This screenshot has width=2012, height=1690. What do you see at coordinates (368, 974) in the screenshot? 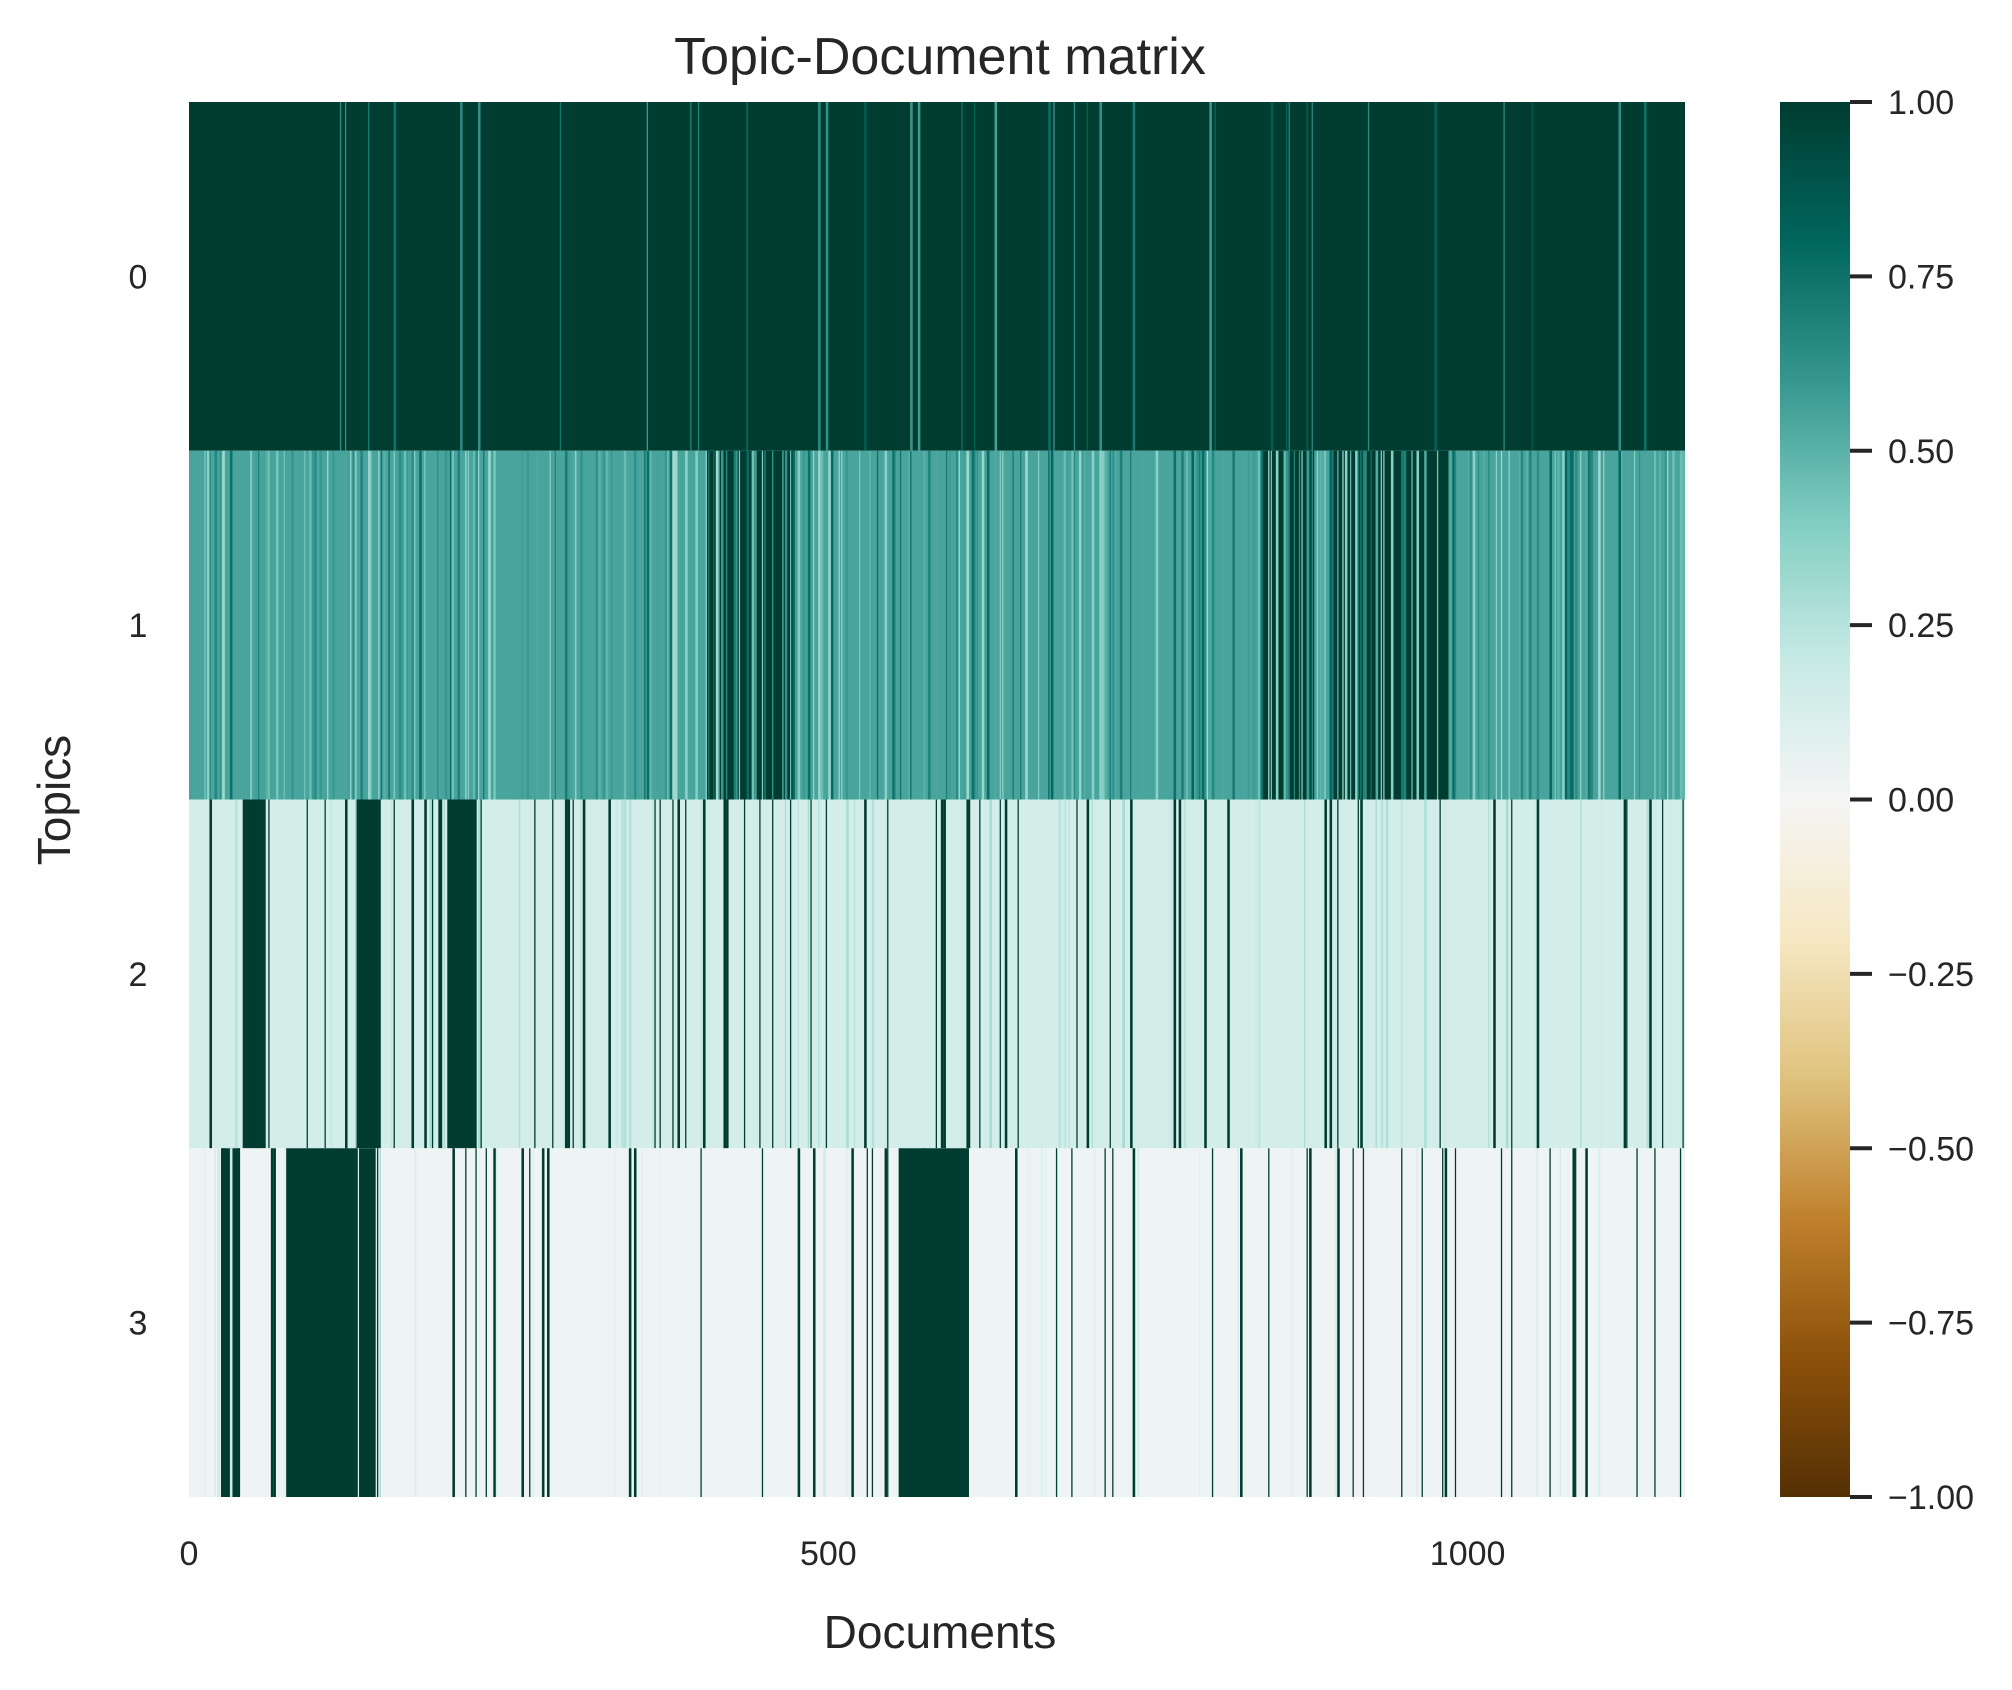
I see `heatmap-dense-segment` at bounding box center [368, 974].